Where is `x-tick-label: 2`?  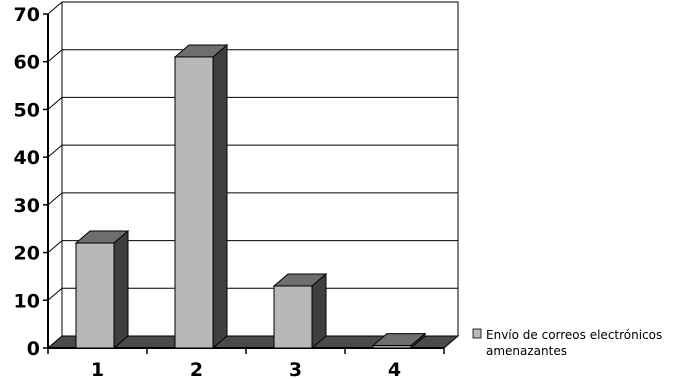
x-tick-label: 2 is located at coordinates (196, 369).